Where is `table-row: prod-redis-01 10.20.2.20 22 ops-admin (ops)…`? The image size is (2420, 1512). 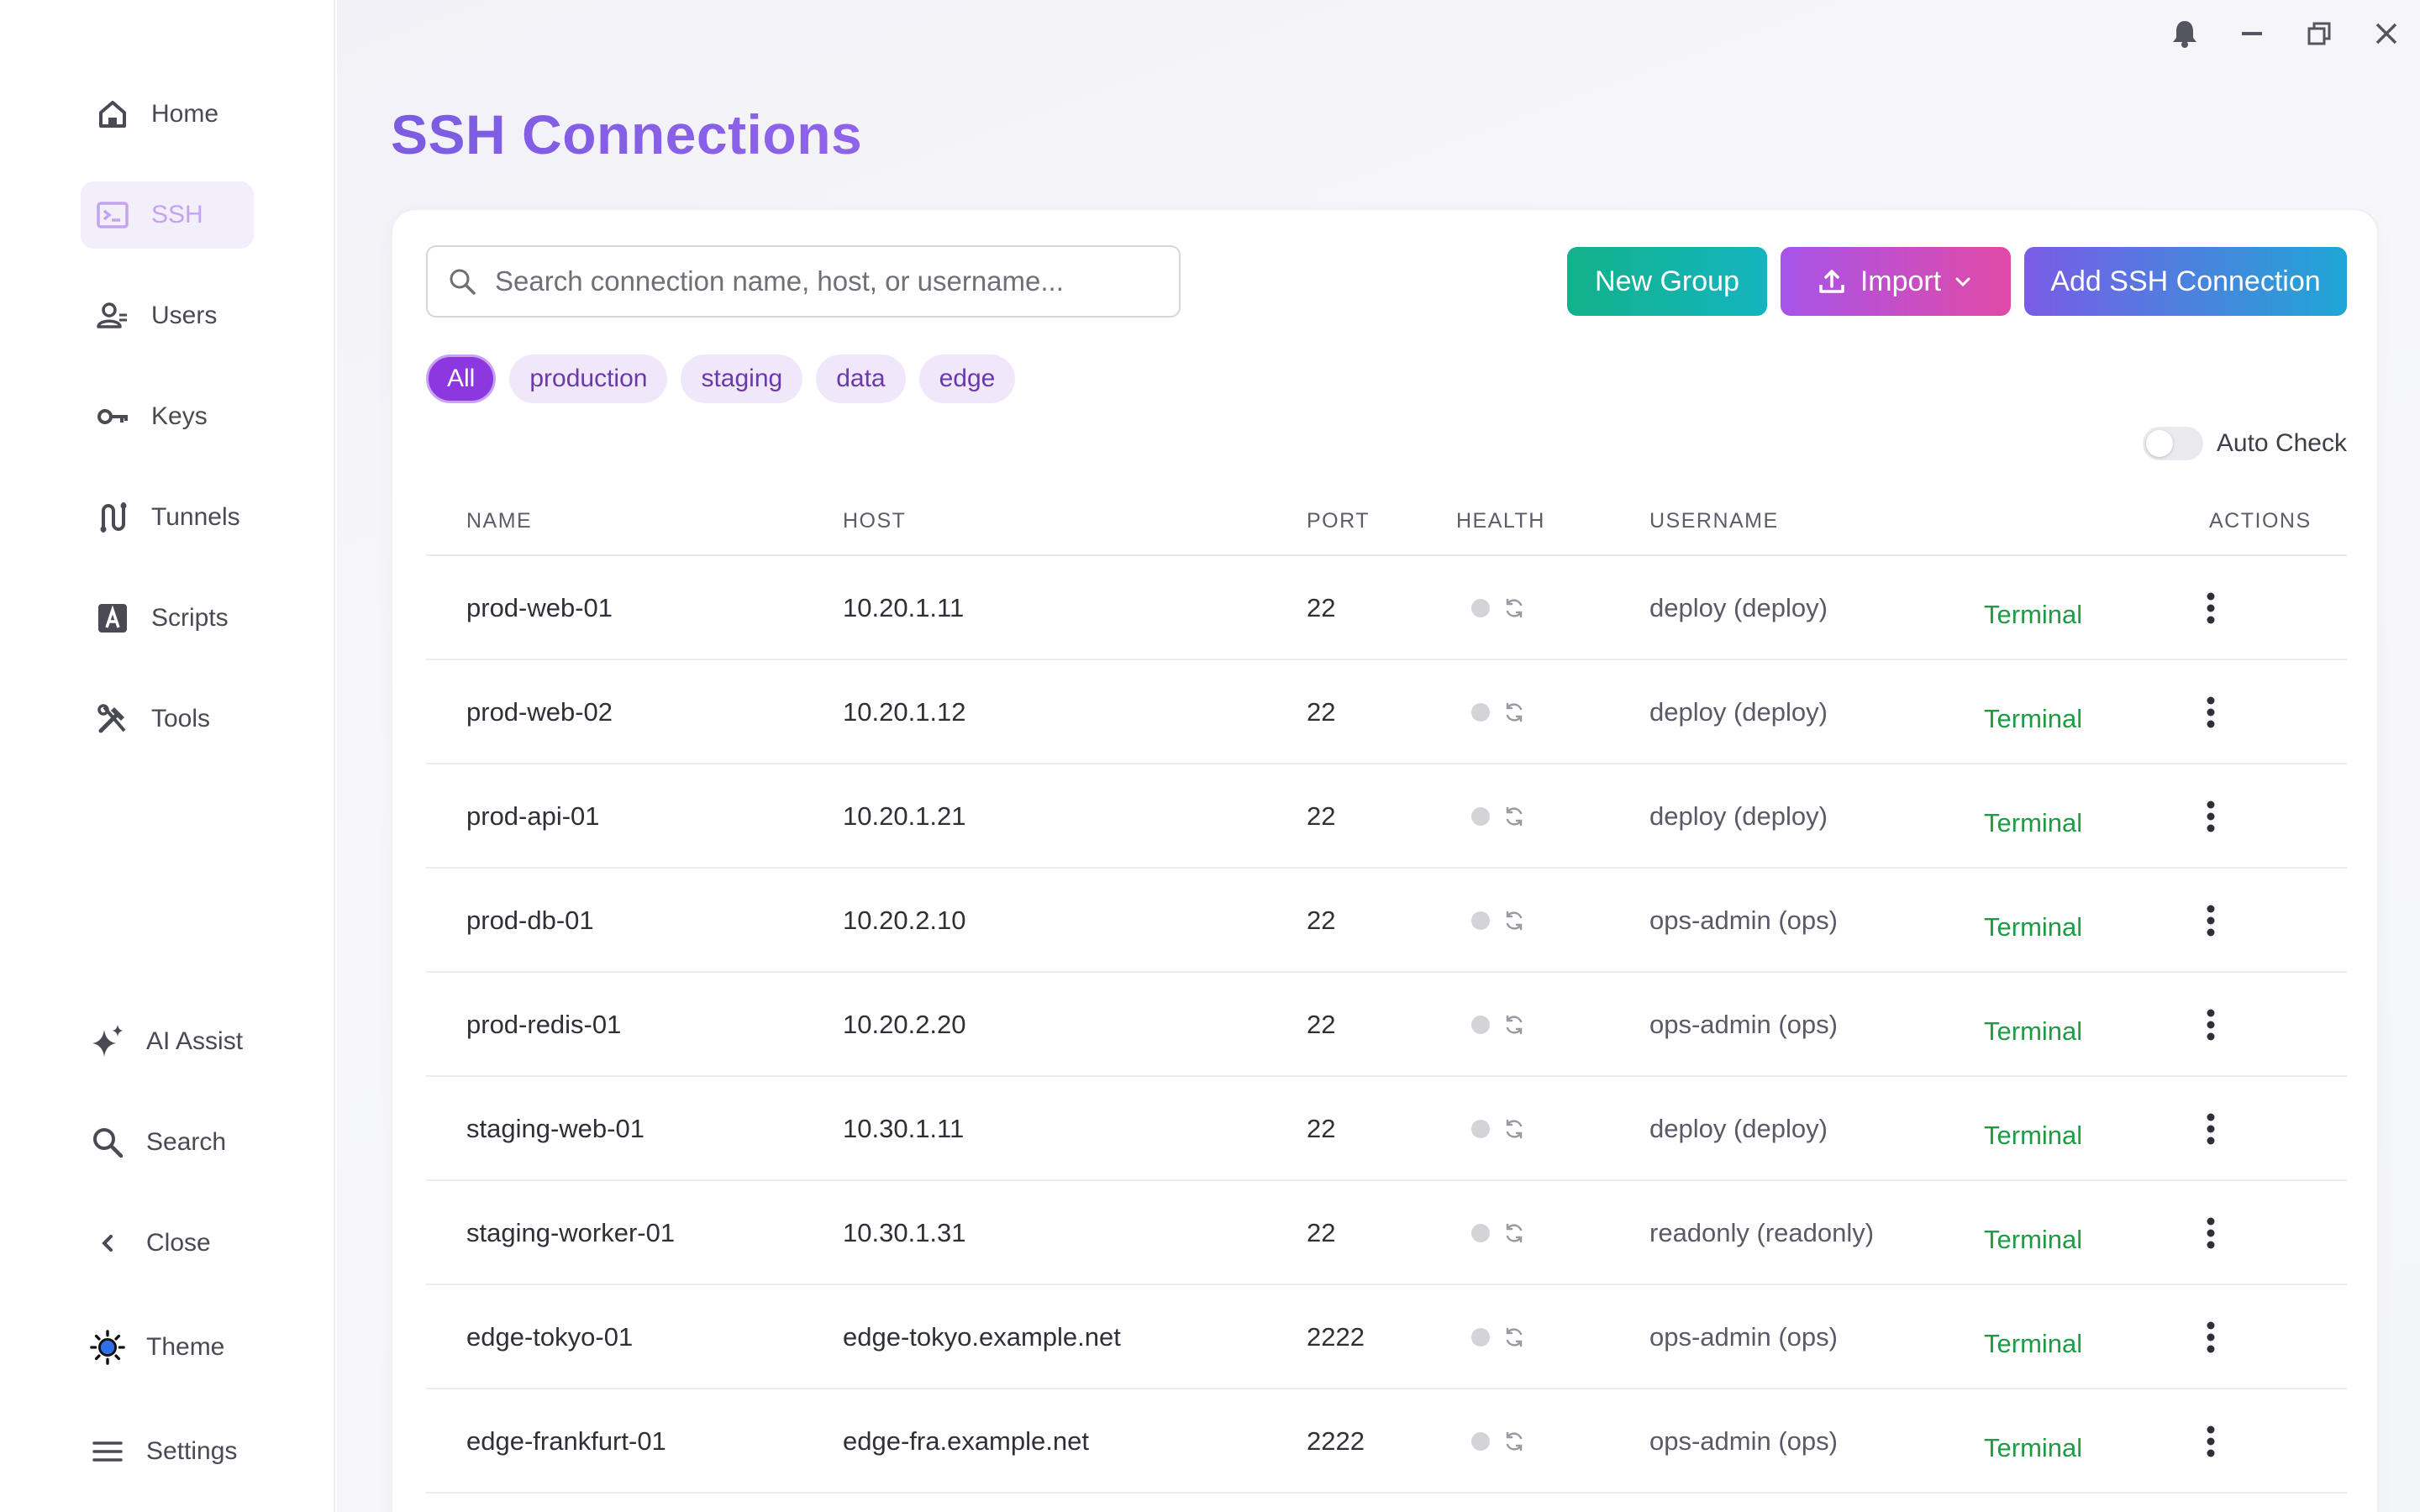
table-row: prod-redis-01 10.20.2.20 22 ops-admin (ops)… is located at coordinates (1386, 1025).